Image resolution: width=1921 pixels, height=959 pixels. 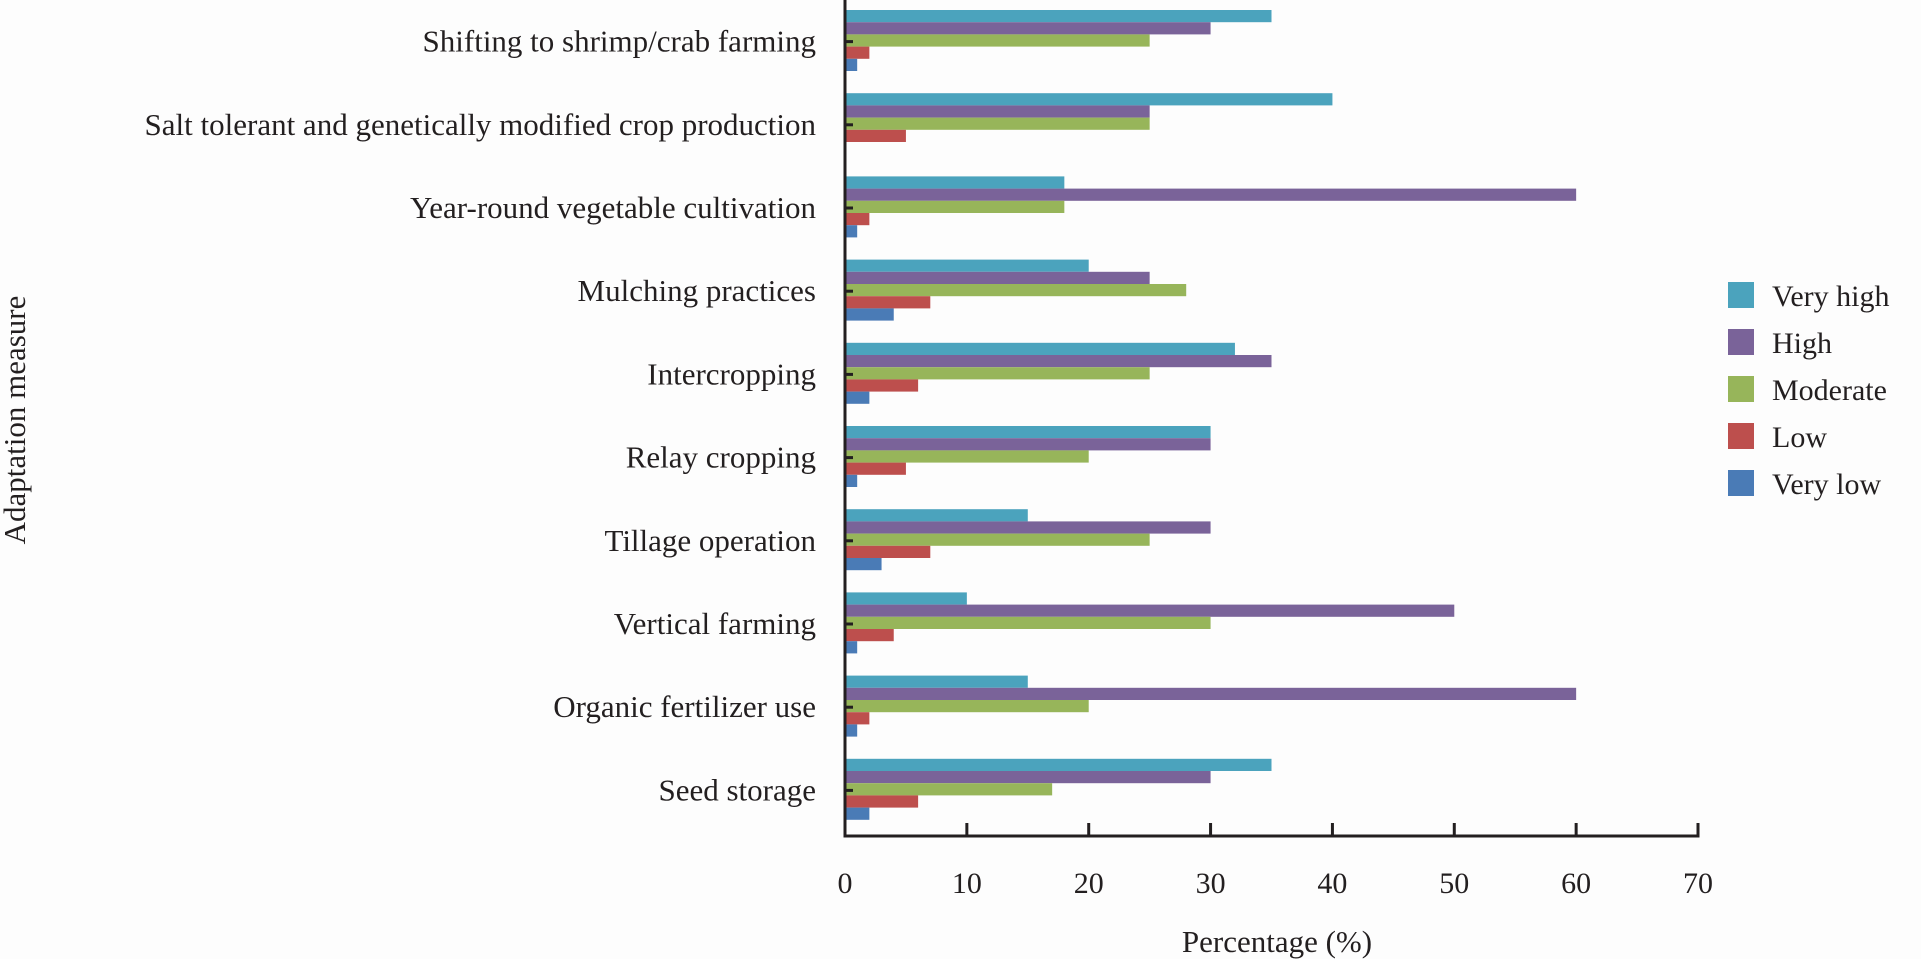 I want to click on legend-label: Very low, so click(x=1826, y=484).